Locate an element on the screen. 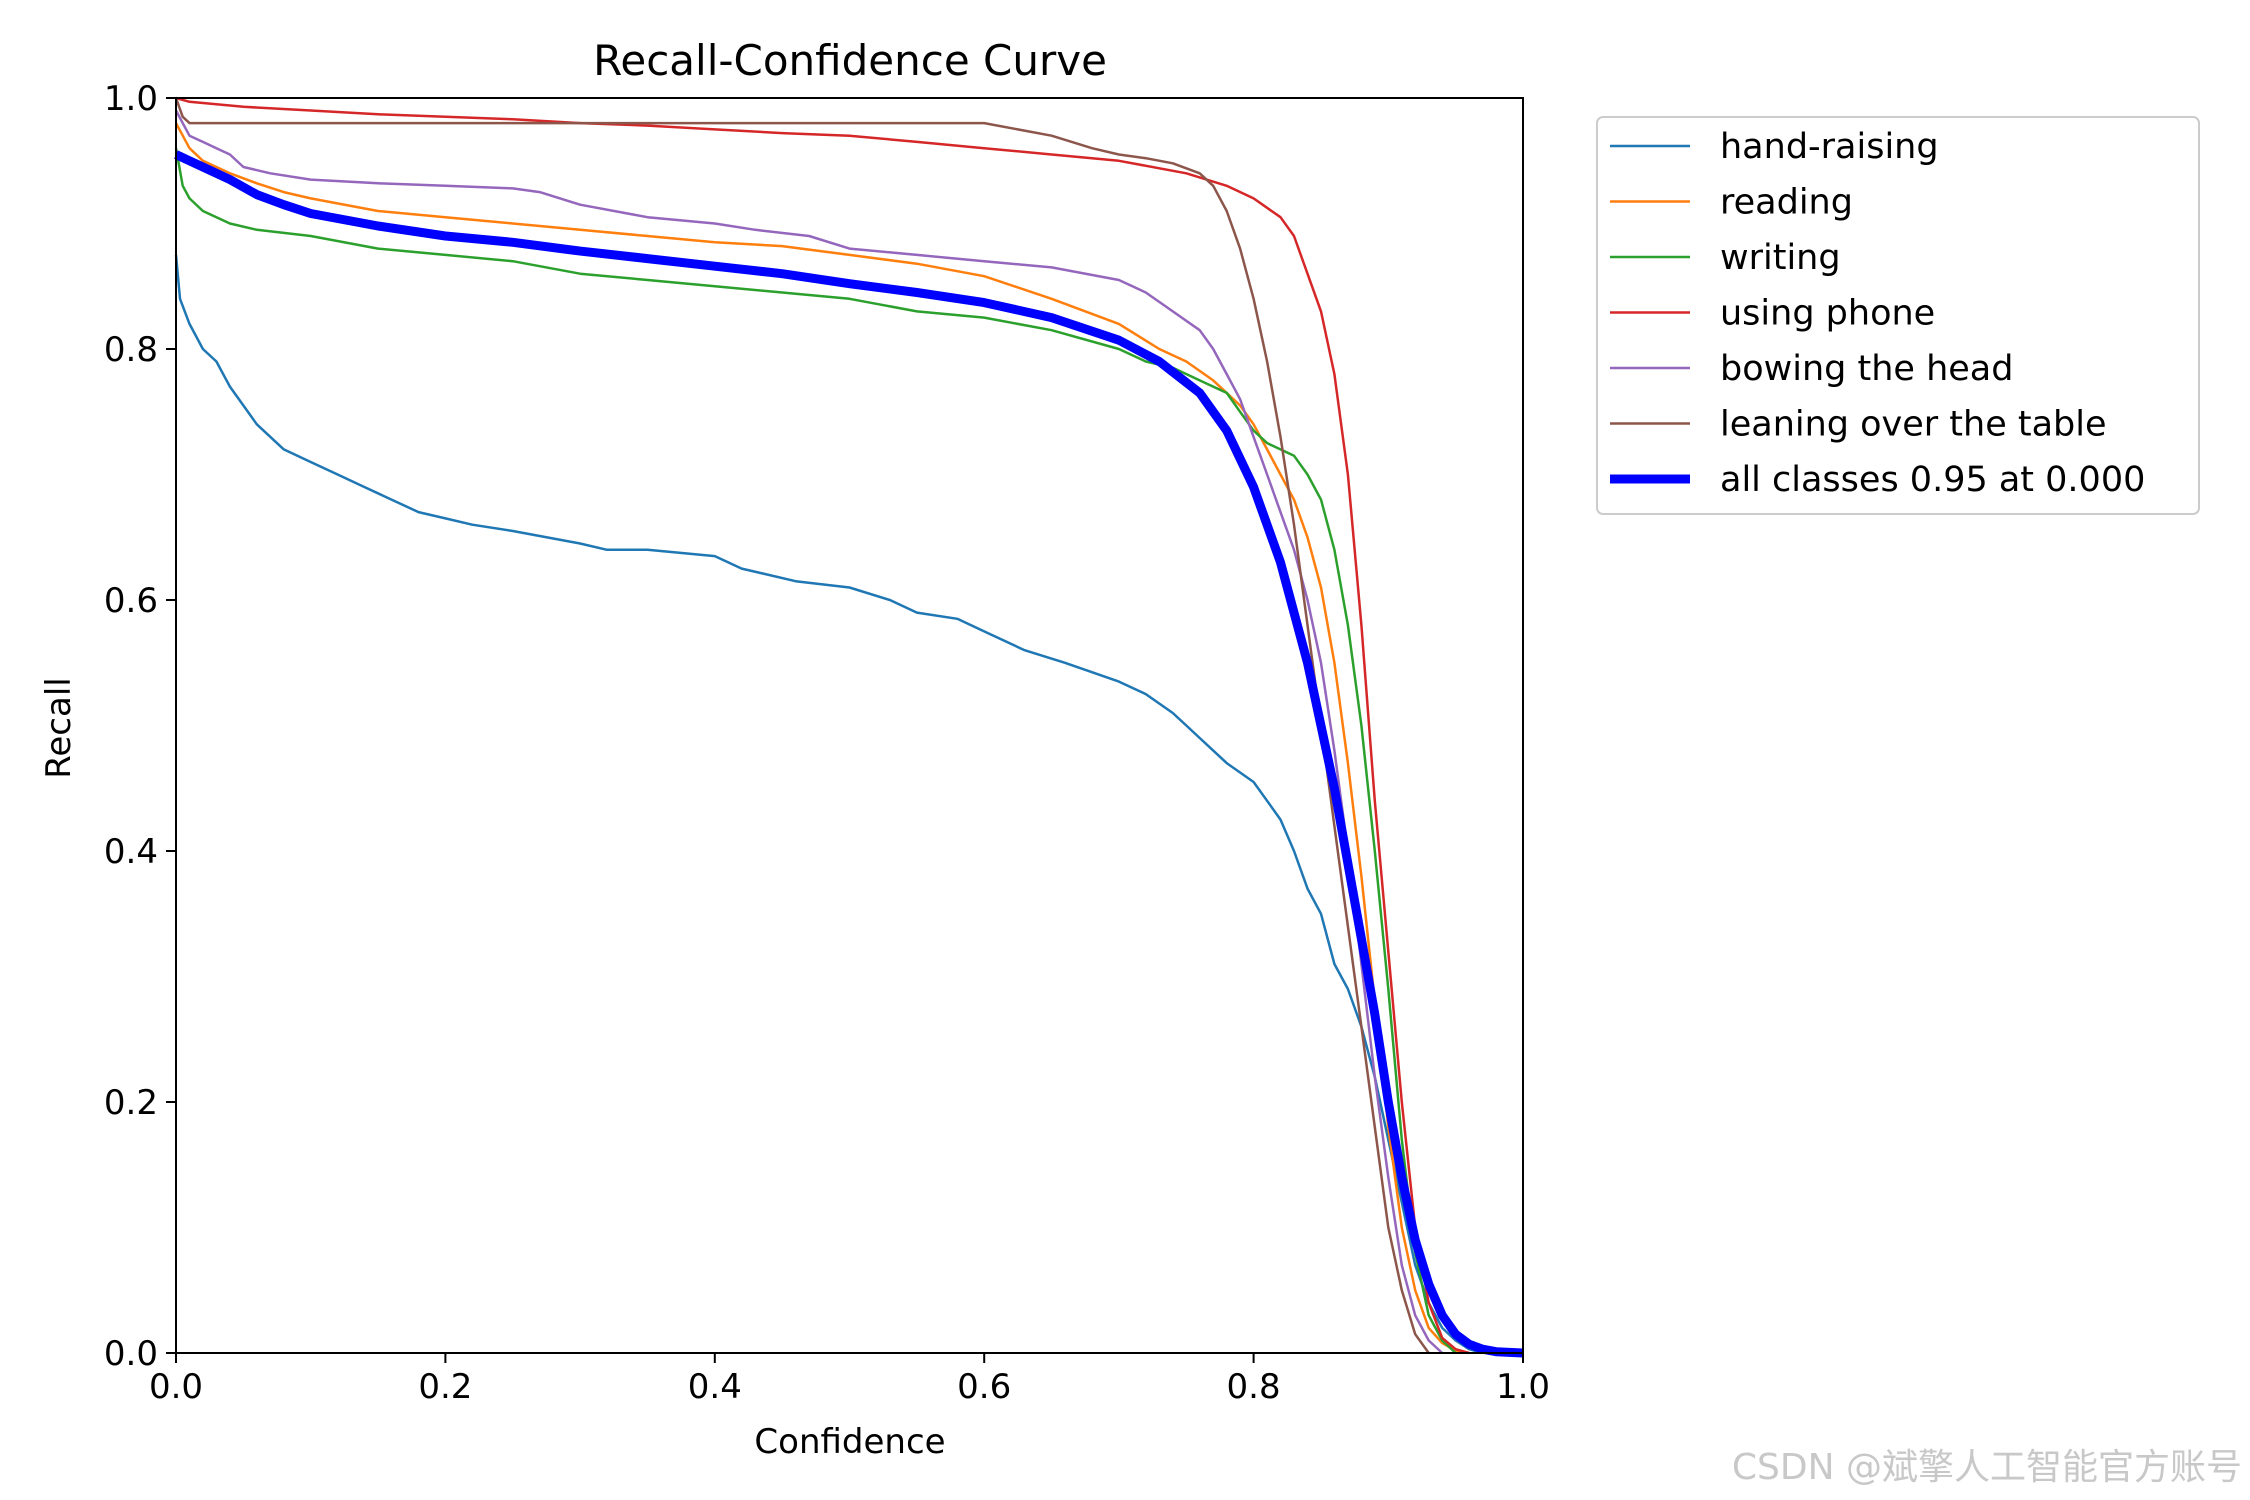 The height and width of the screenshot is (1500, 2250). x-axis-ticks: 0.0 0.2 0.4 0.6 0.8 1.0 is located at coordinates (849, 1380).